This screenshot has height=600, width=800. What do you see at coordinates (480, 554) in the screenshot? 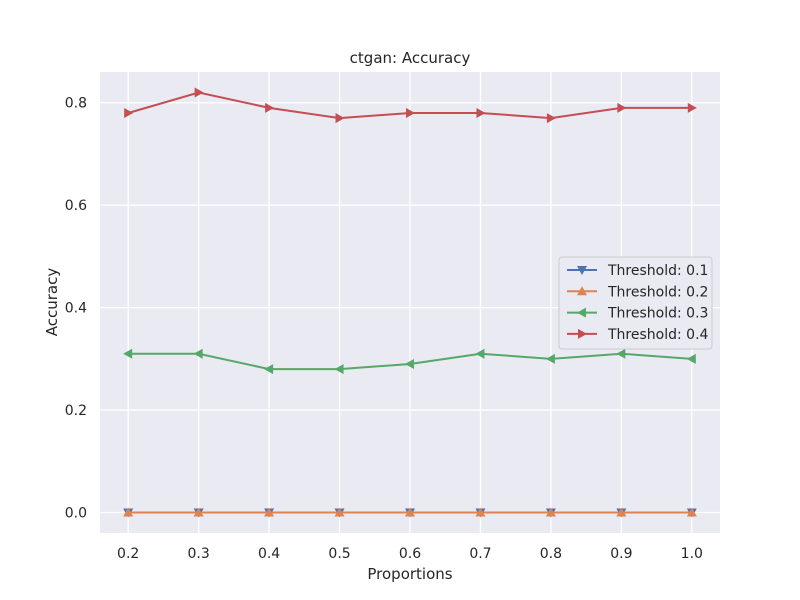
I see `x-tick-label: 0.7` at bounding box center [480, 554].